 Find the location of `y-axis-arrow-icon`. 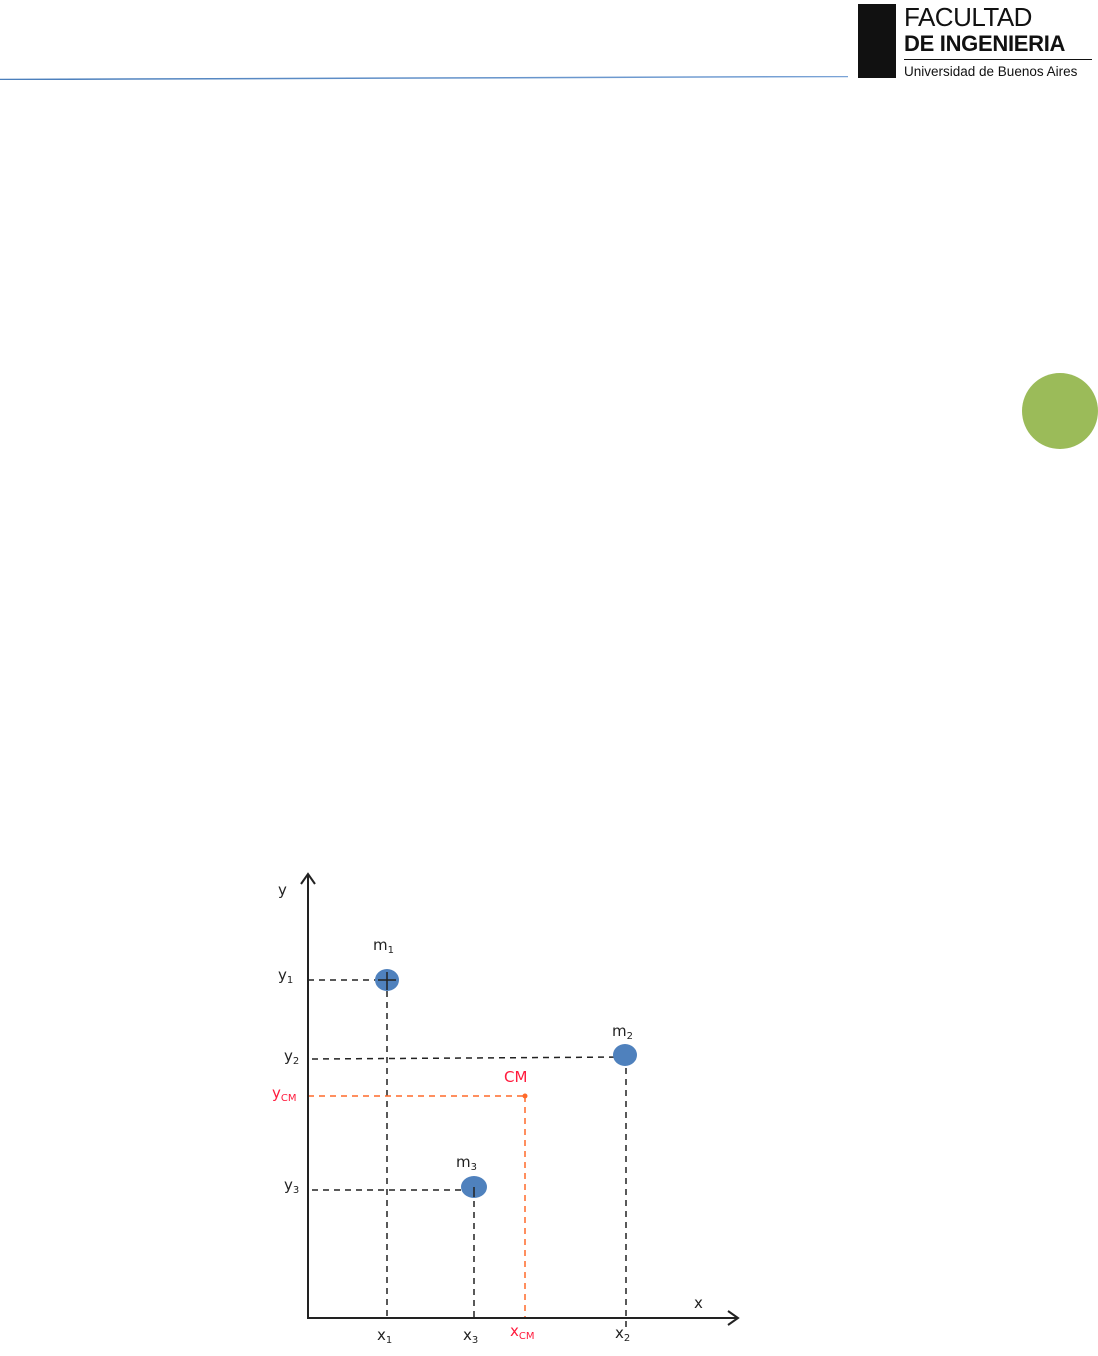

y-axis-arrow-icon is located at coordinates (308, 878).